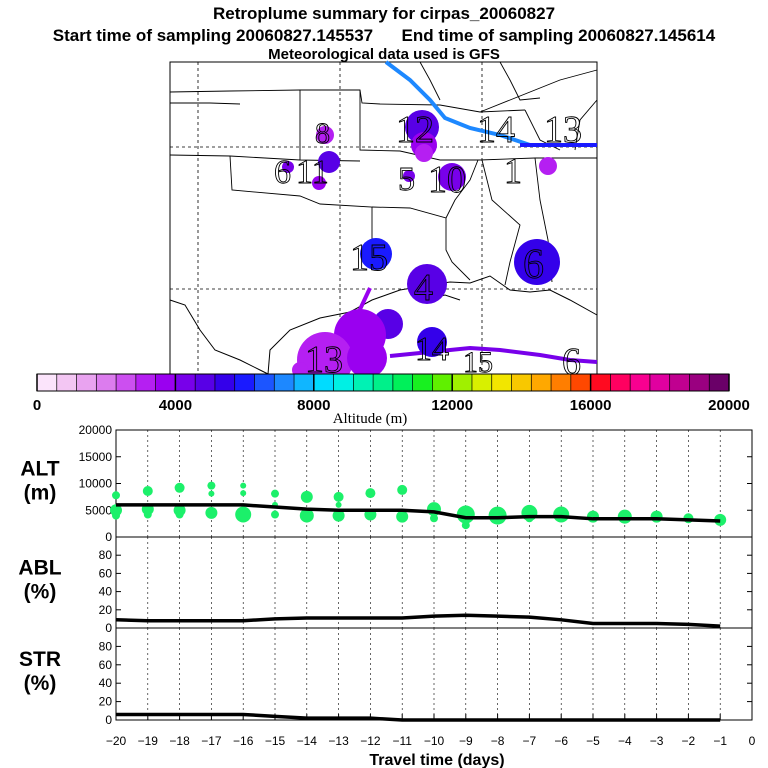 The width and height of the screenshot is (768, 768). What do you see at coordinates (307, 741) in the screenshot?
I see `x-tick-label: −14` at bounding box center [307, 741].